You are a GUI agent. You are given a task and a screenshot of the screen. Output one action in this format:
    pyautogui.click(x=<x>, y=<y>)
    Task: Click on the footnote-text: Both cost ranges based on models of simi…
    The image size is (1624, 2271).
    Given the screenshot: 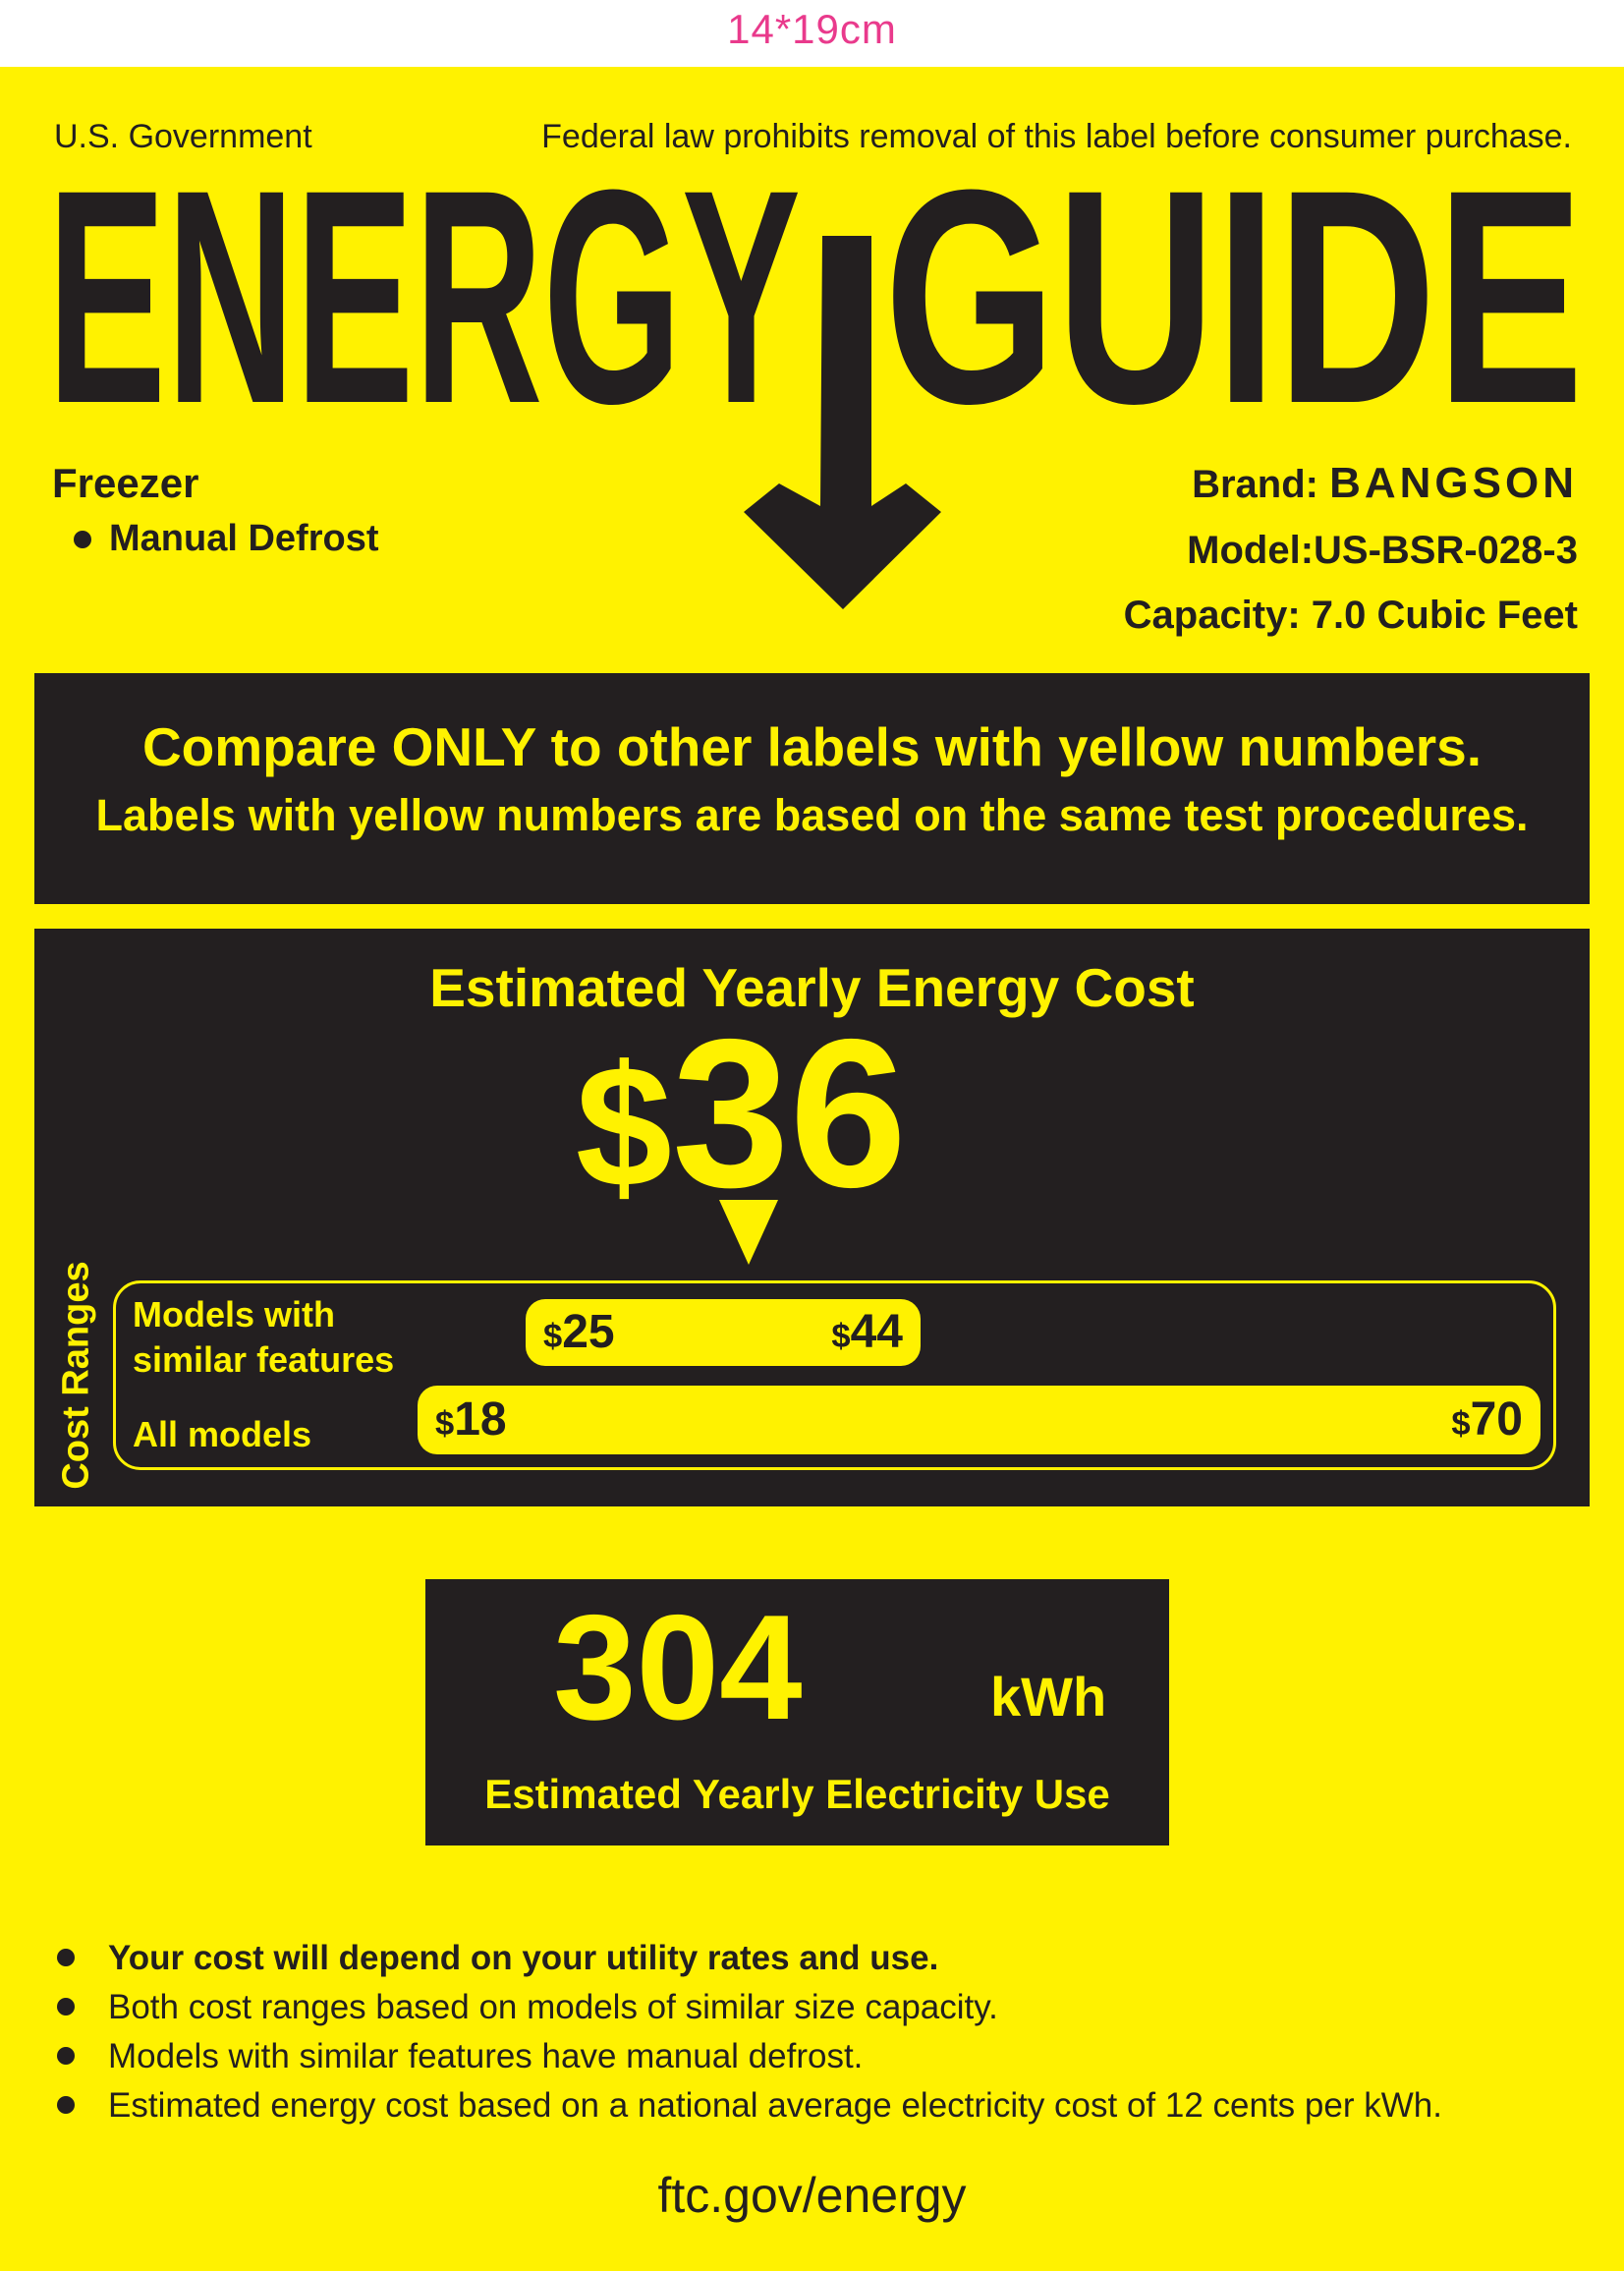 What is the action you would take?
    pyautogui.click(x=553, y=2007)
    